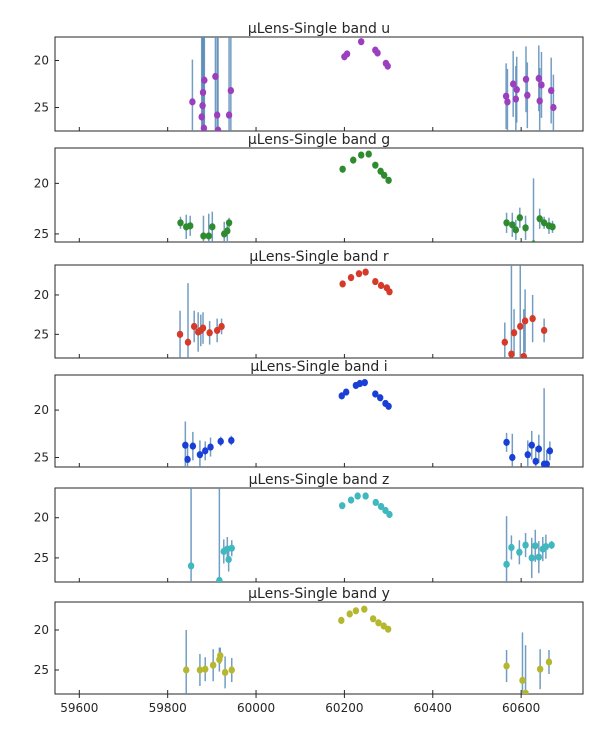 The image size is (602, 734). Describe the element at coordinates (79, 708) in the screenshot. I see `x-tick-label: 59600` at that location.